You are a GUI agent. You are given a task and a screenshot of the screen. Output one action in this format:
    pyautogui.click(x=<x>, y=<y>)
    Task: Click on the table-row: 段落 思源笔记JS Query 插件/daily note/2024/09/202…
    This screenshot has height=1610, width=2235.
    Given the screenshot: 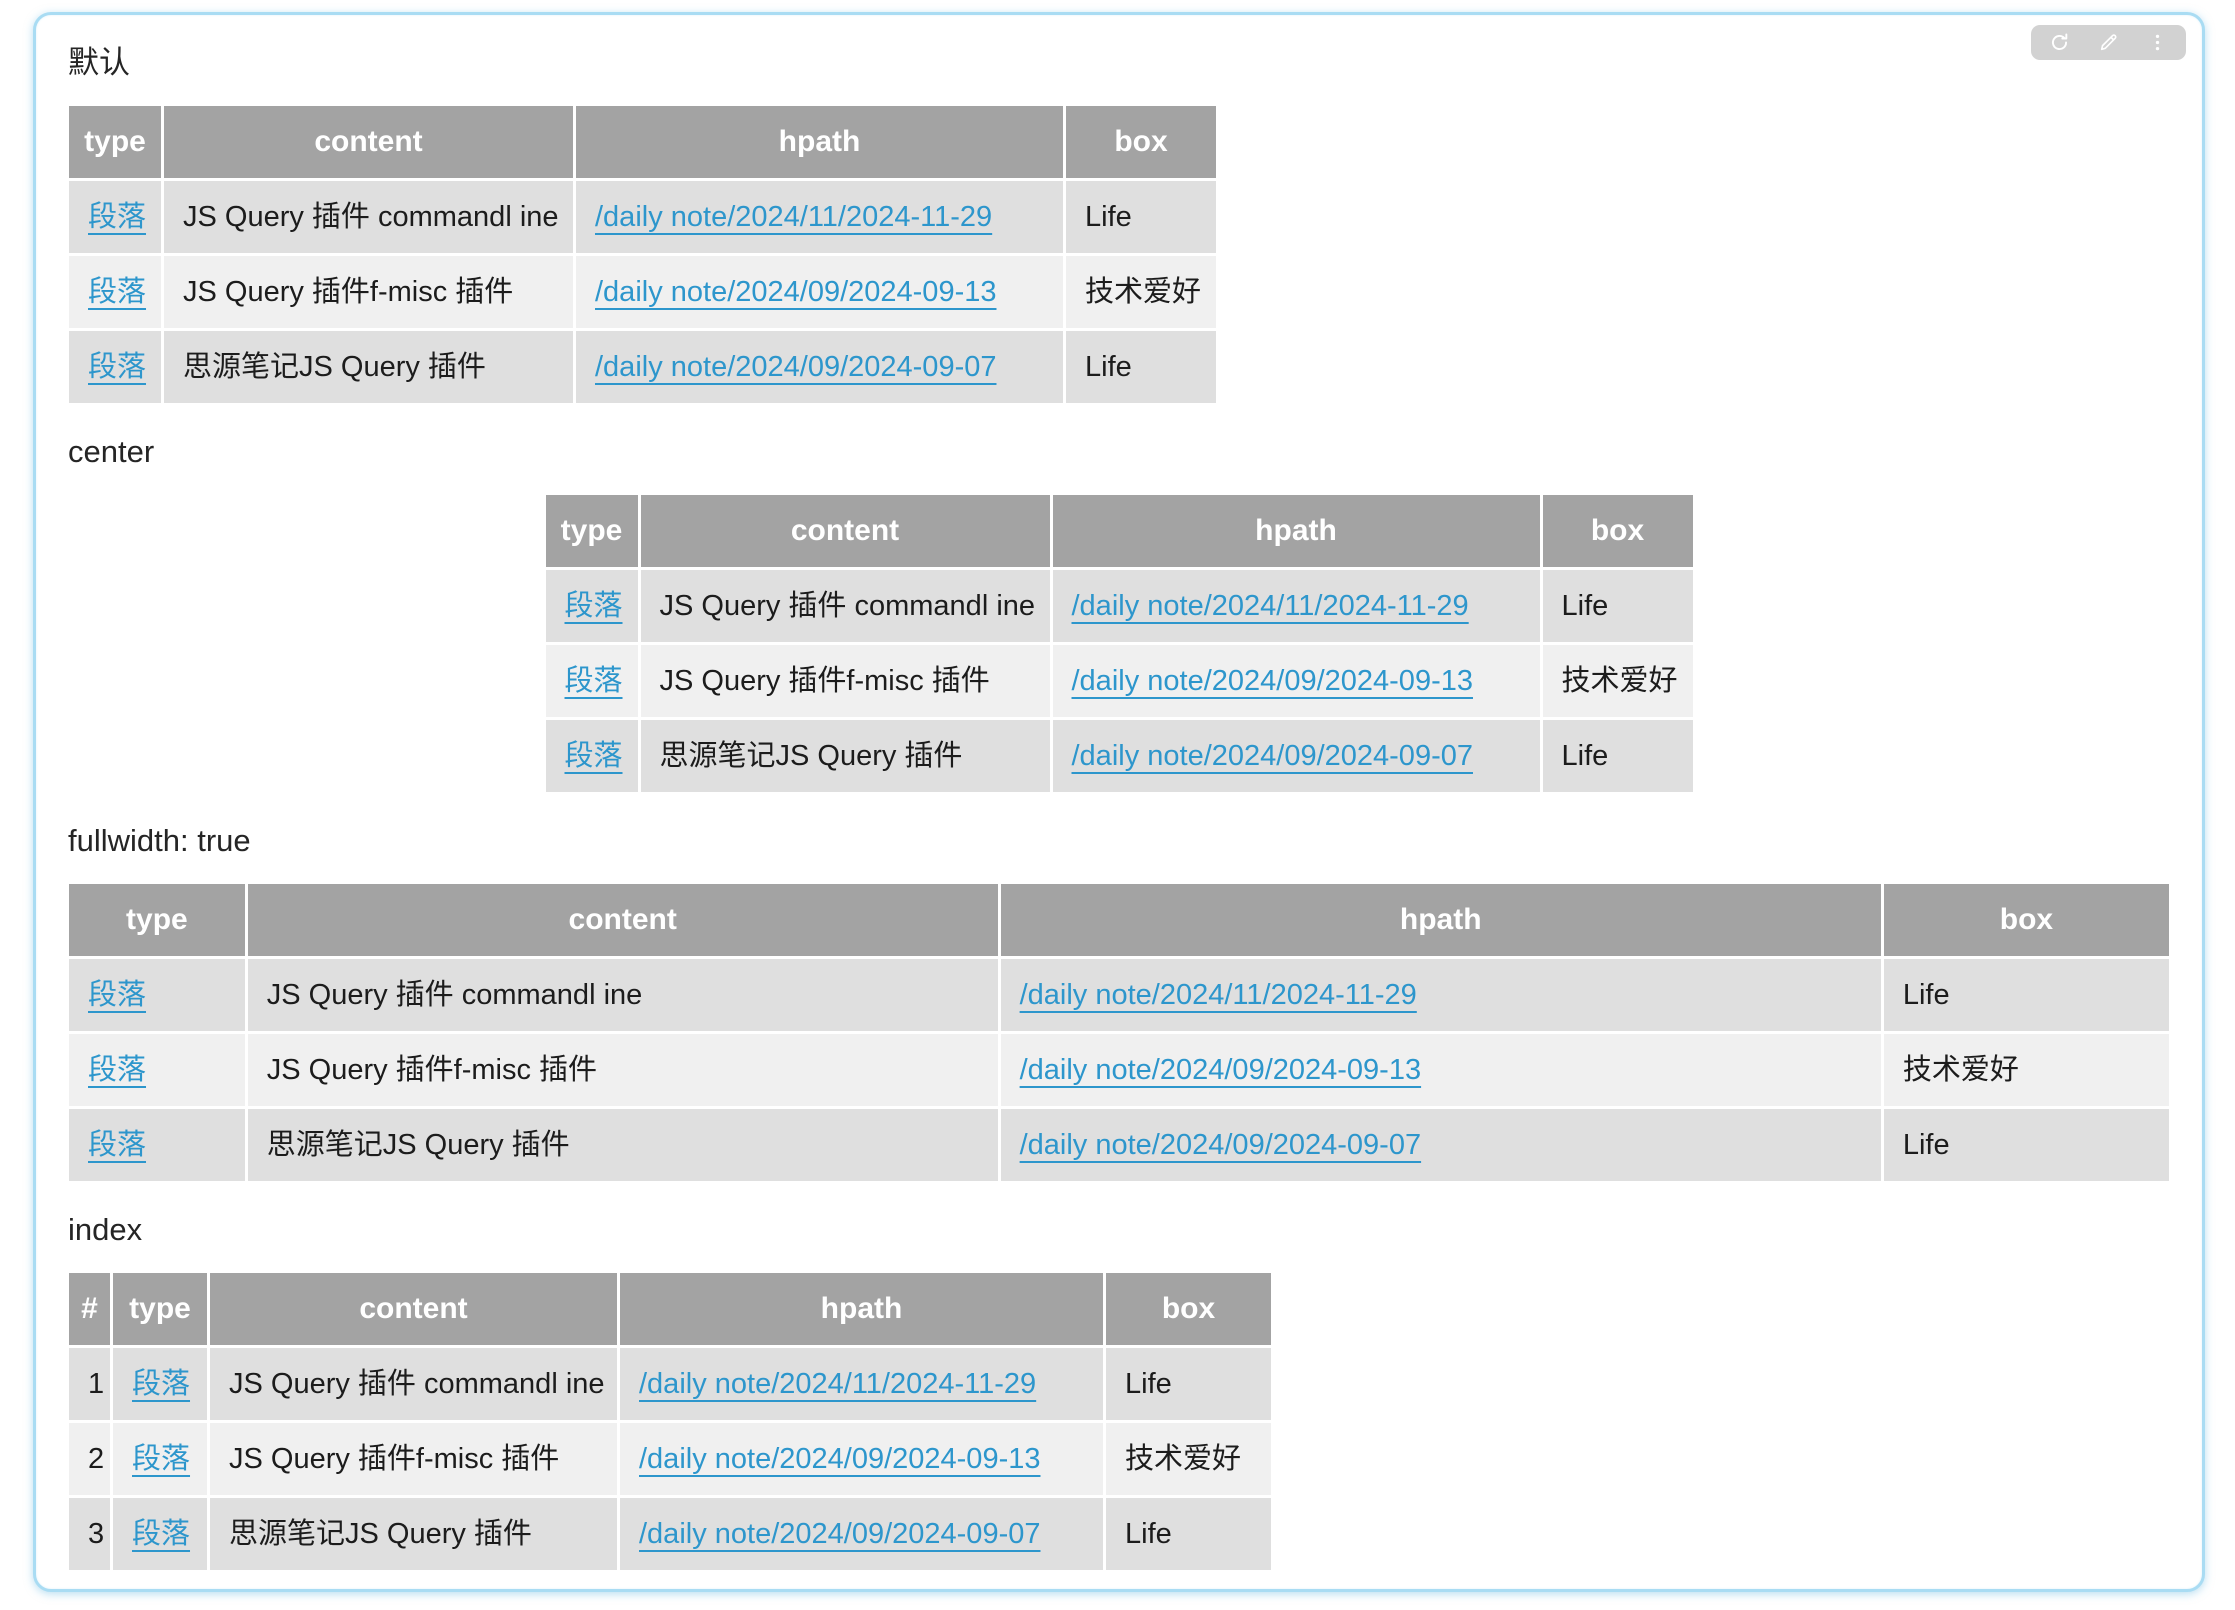 What is the action you would take?
    pyautogui.click(x=642, y=367)
    